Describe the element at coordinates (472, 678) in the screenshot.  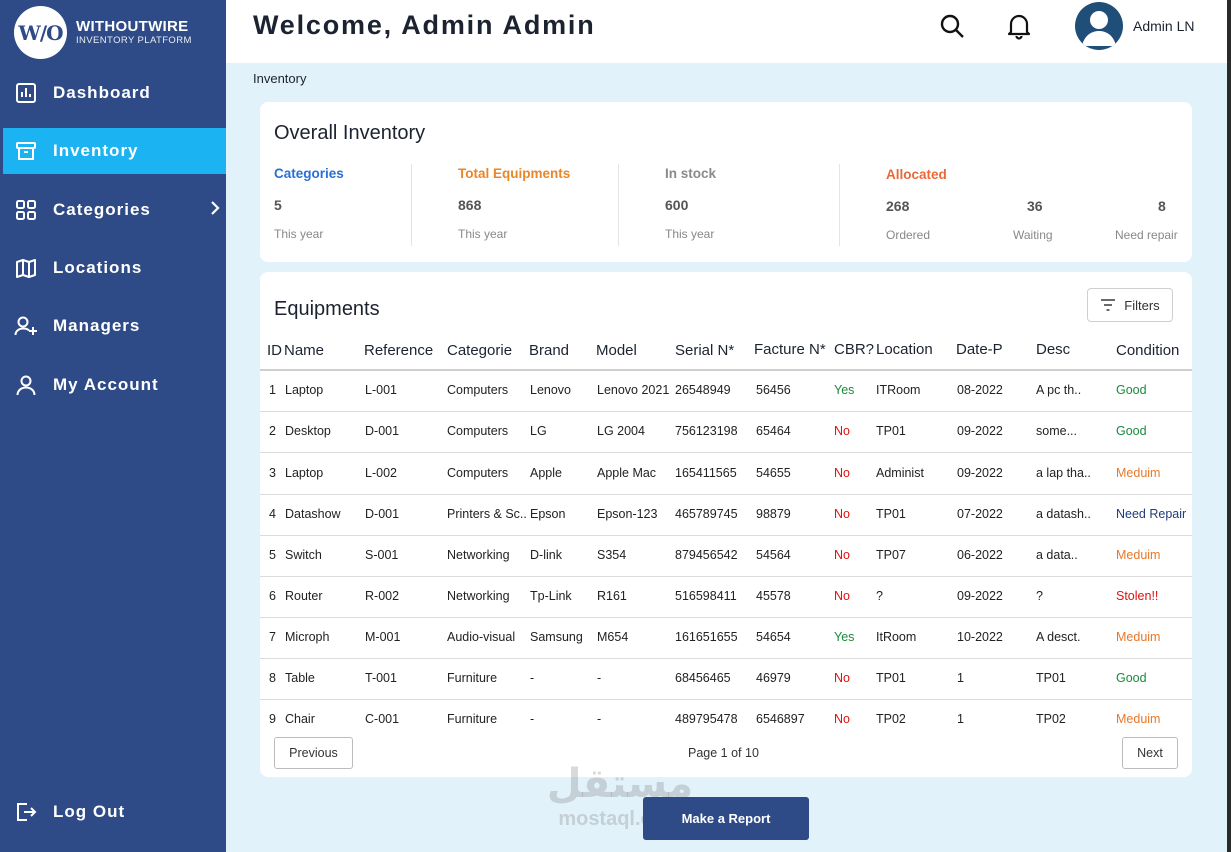
I see `cell-categorie: Furniture` at that location.